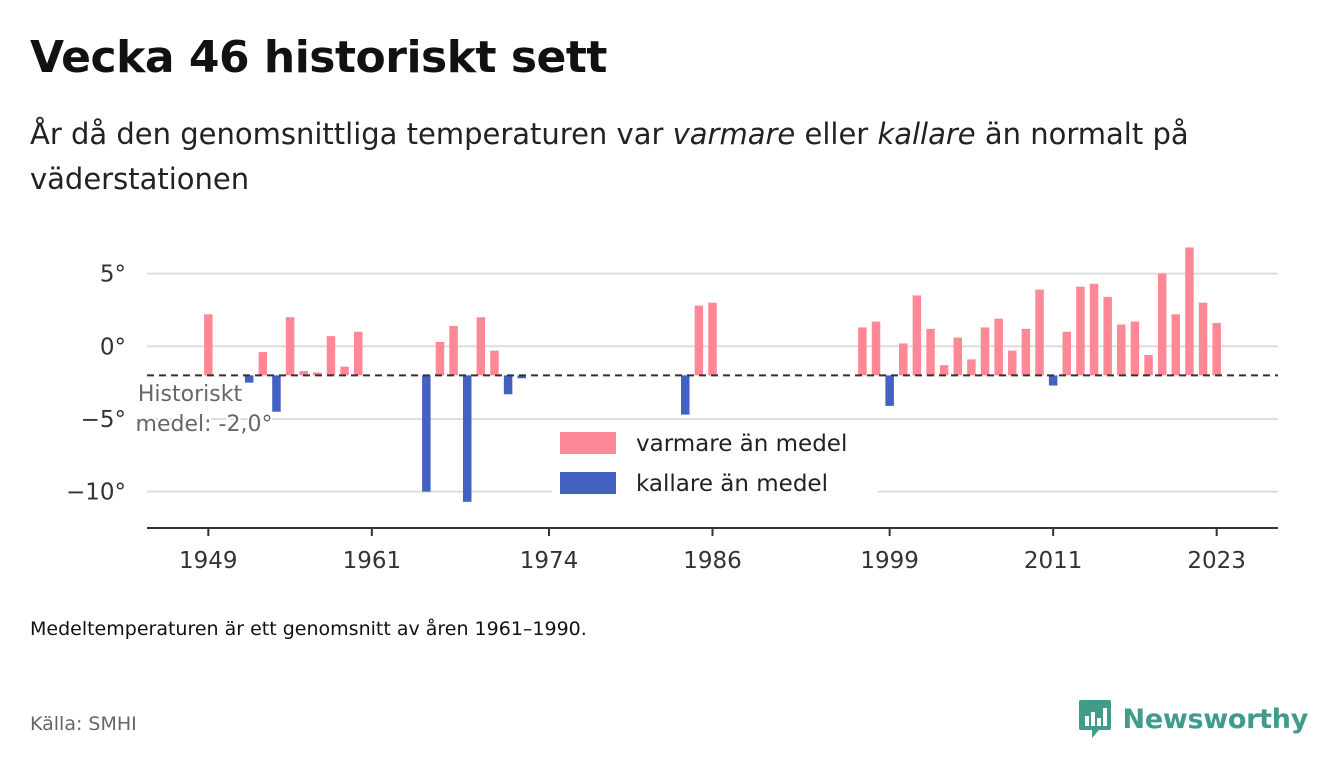 This screenshot has height=771, width=1340. What do you see at coordinates (836, 134) in the screenshot?
I see `subtitle-part2: eller` at bounding box center [836, 134].